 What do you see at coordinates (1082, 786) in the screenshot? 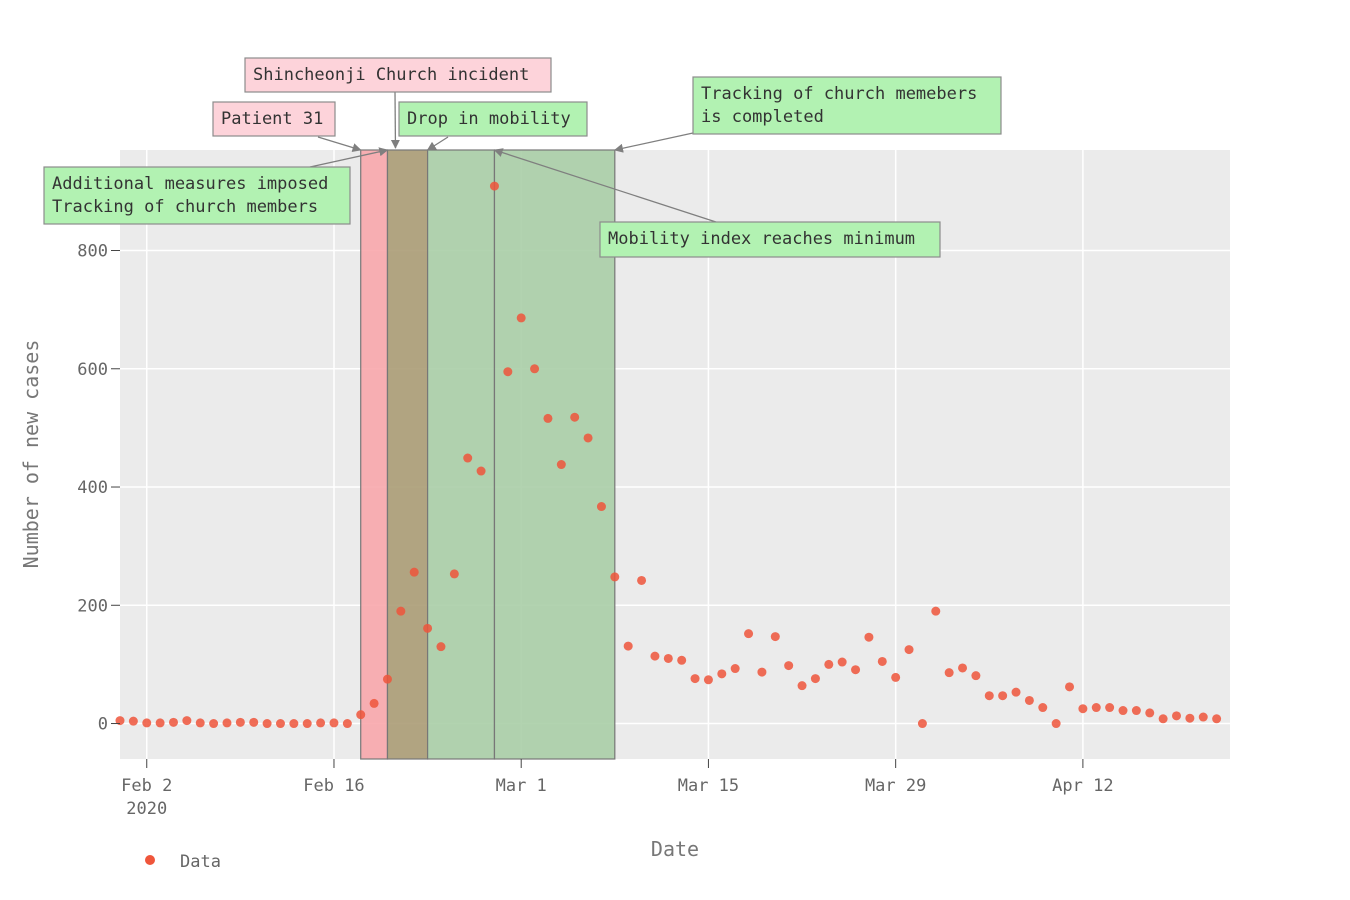
I see `x-tick-label: Apr 12` at bounding box center [1082, 786].